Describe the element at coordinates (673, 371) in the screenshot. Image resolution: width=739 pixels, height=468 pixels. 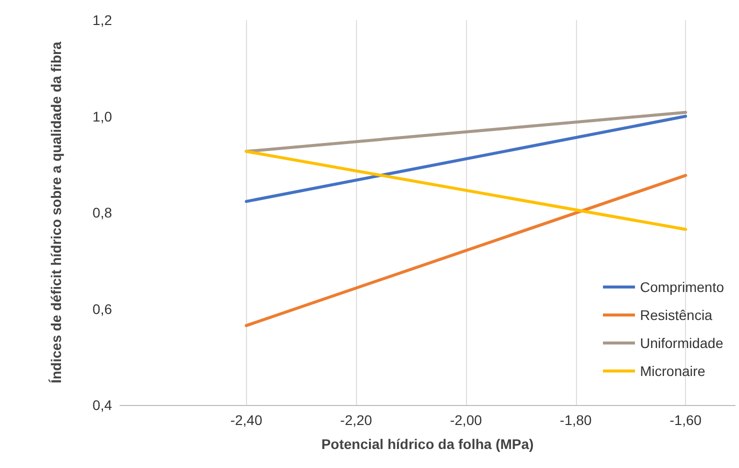
I see `legend-label: Micronaire` at that location.